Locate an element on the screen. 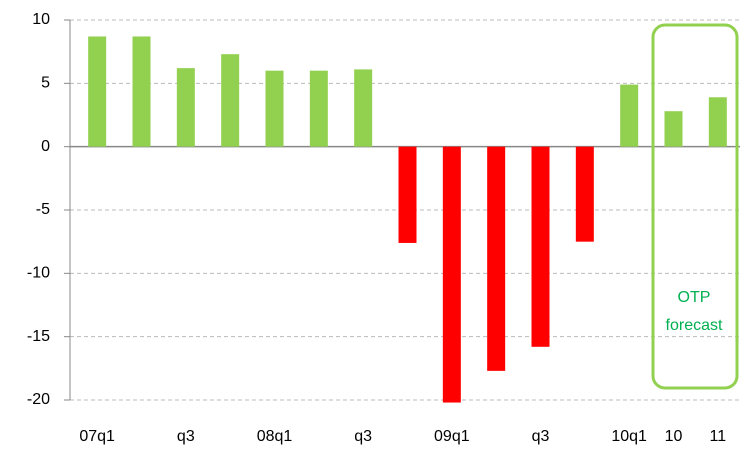 The image size is (740, 450). annotation: forecast is located at coordinates (694, 325).